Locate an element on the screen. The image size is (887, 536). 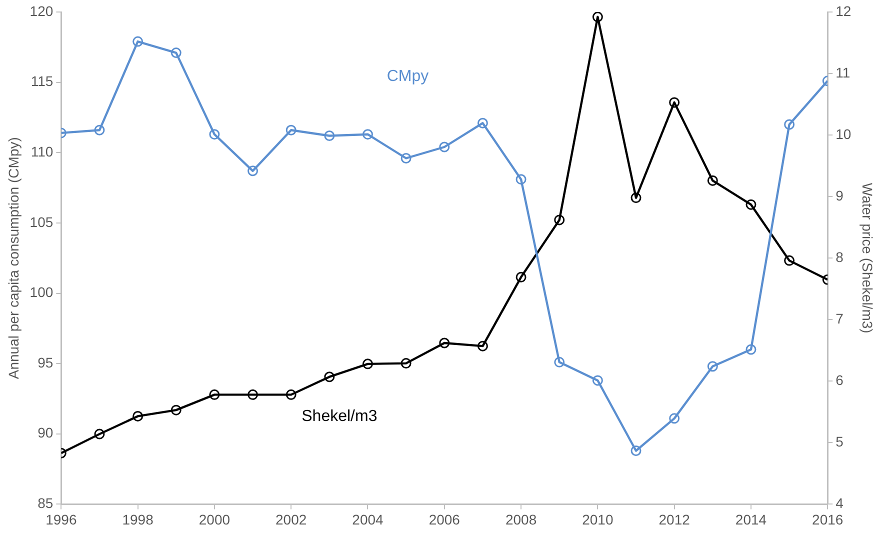
y-tick-label: 95 is located at coordinates (46, 362).